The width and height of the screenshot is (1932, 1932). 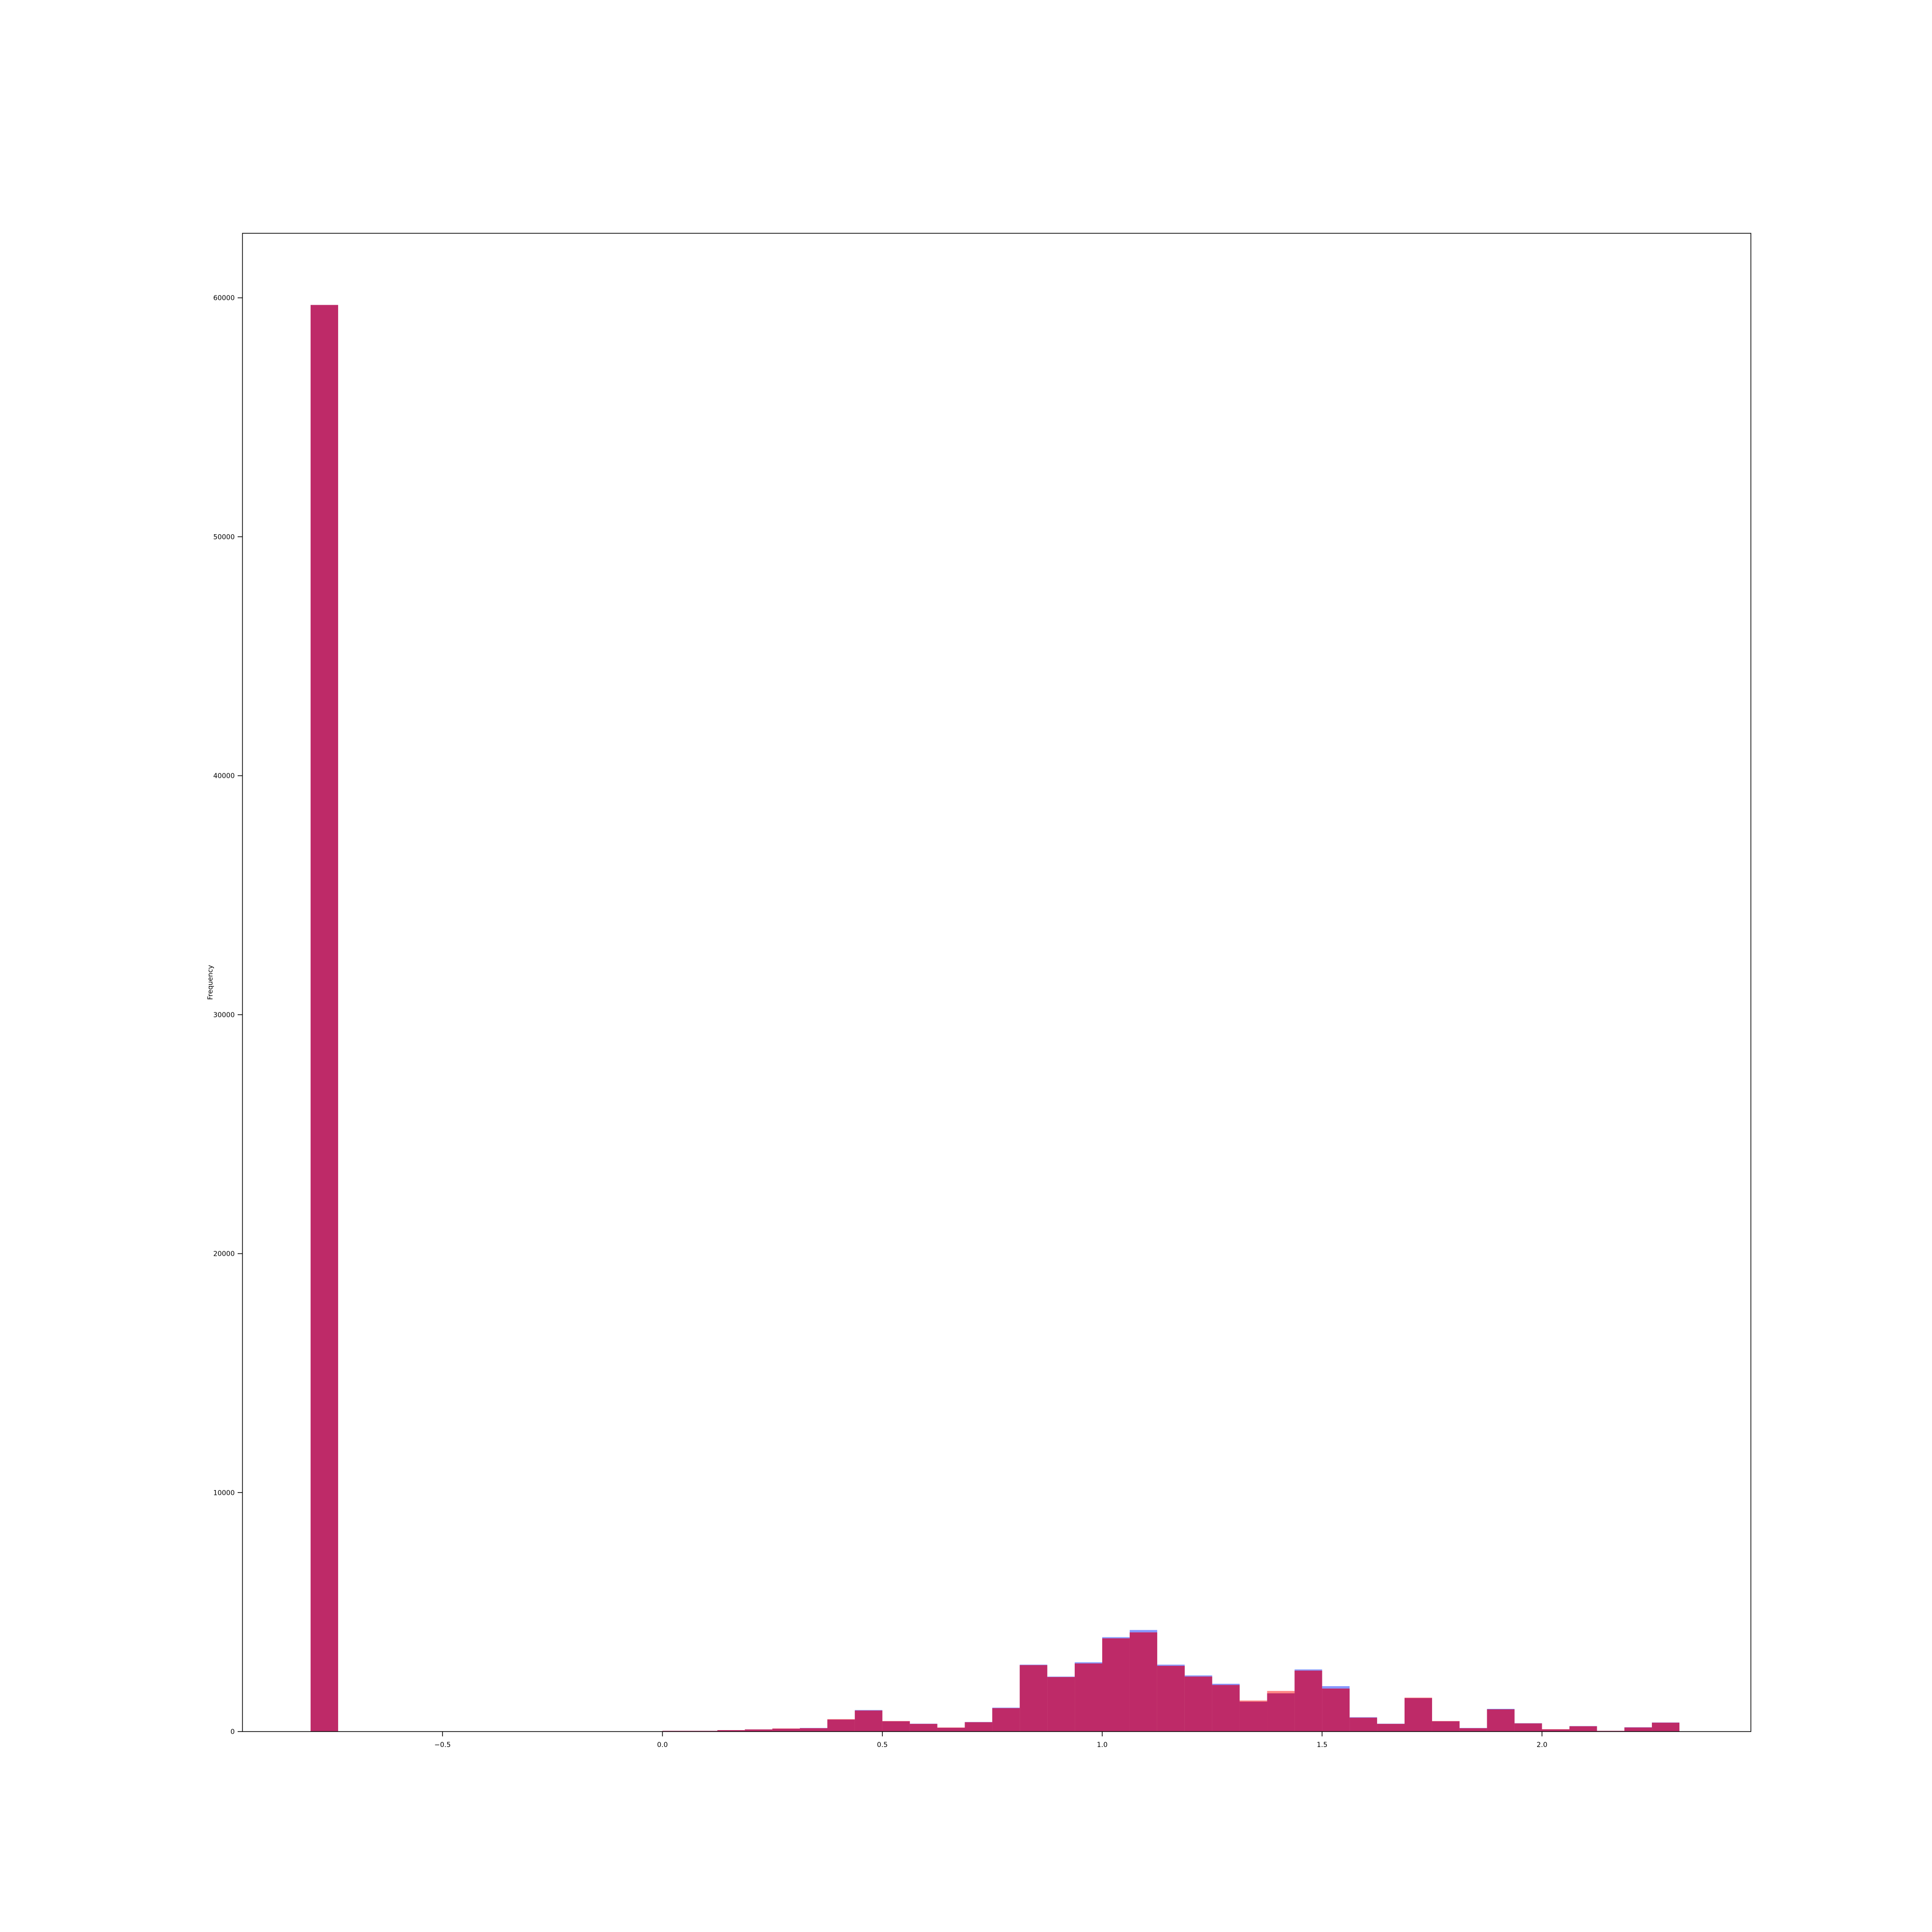 I want to click on y-tick-label: 20000, so click(x=224, y=1254).